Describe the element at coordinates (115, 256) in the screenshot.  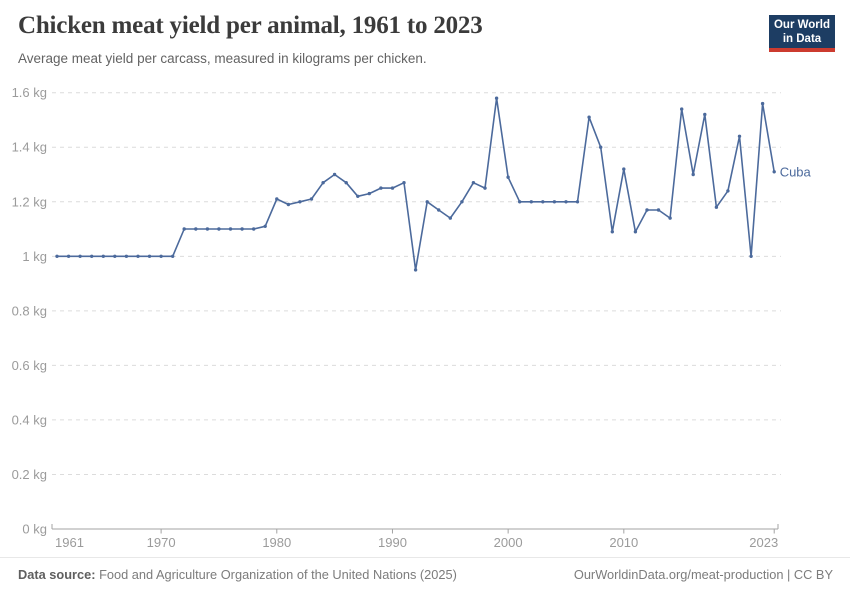
I see `data-point-1966` at that location.